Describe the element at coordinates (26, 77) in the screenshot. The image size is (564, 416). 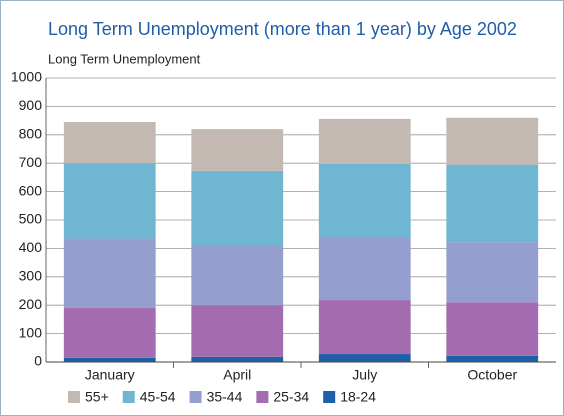
I see `y-tick-label: 1000` at that location.